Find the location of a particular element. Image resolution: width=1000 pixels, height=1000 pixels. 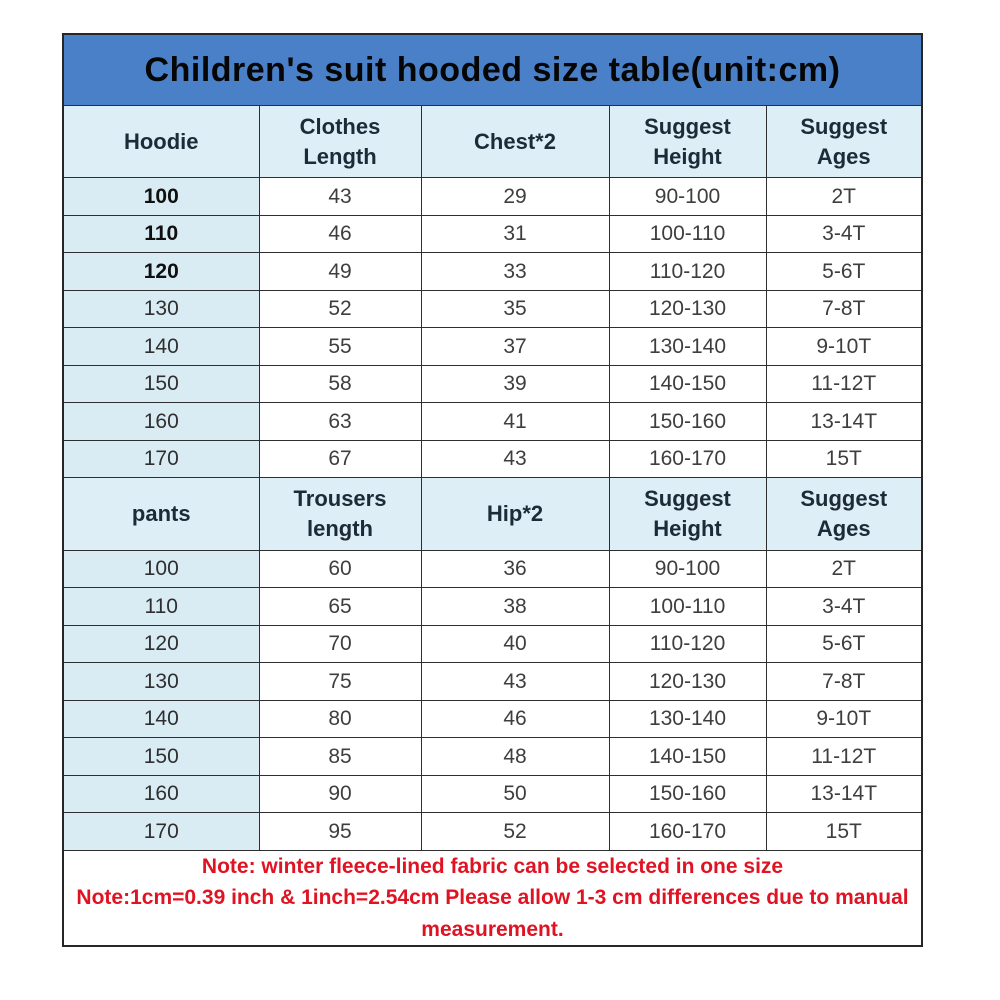

clothes-length-value: 46 is located at coordinates (340, 234).